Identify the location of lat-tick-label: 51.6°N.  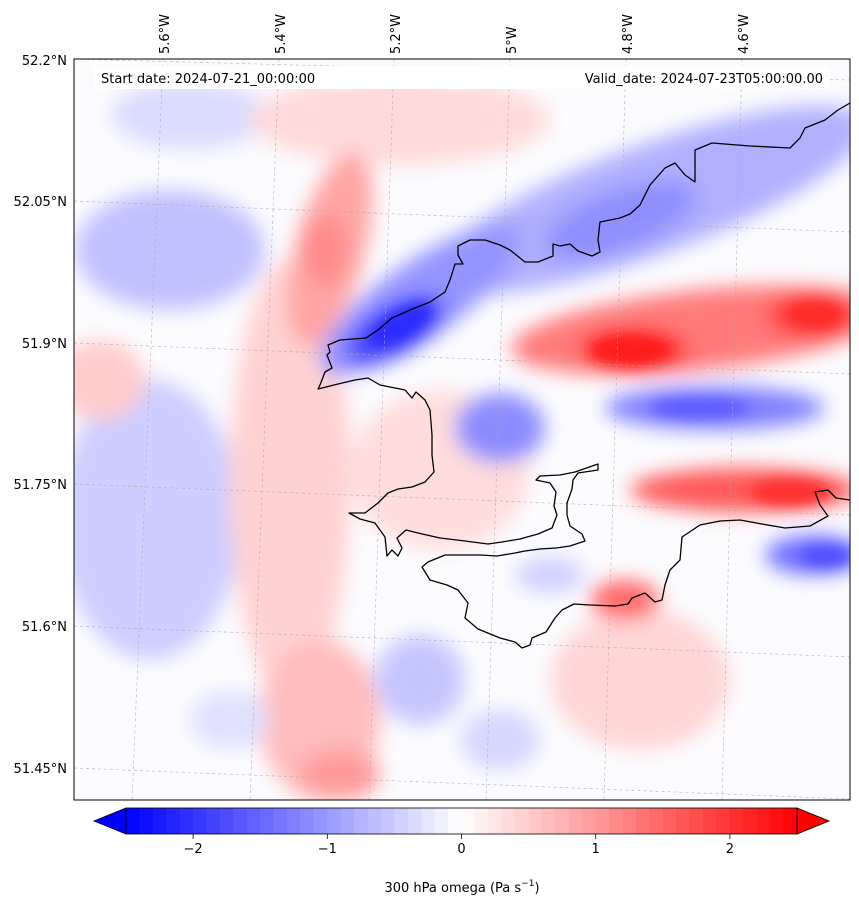
(44, 627).